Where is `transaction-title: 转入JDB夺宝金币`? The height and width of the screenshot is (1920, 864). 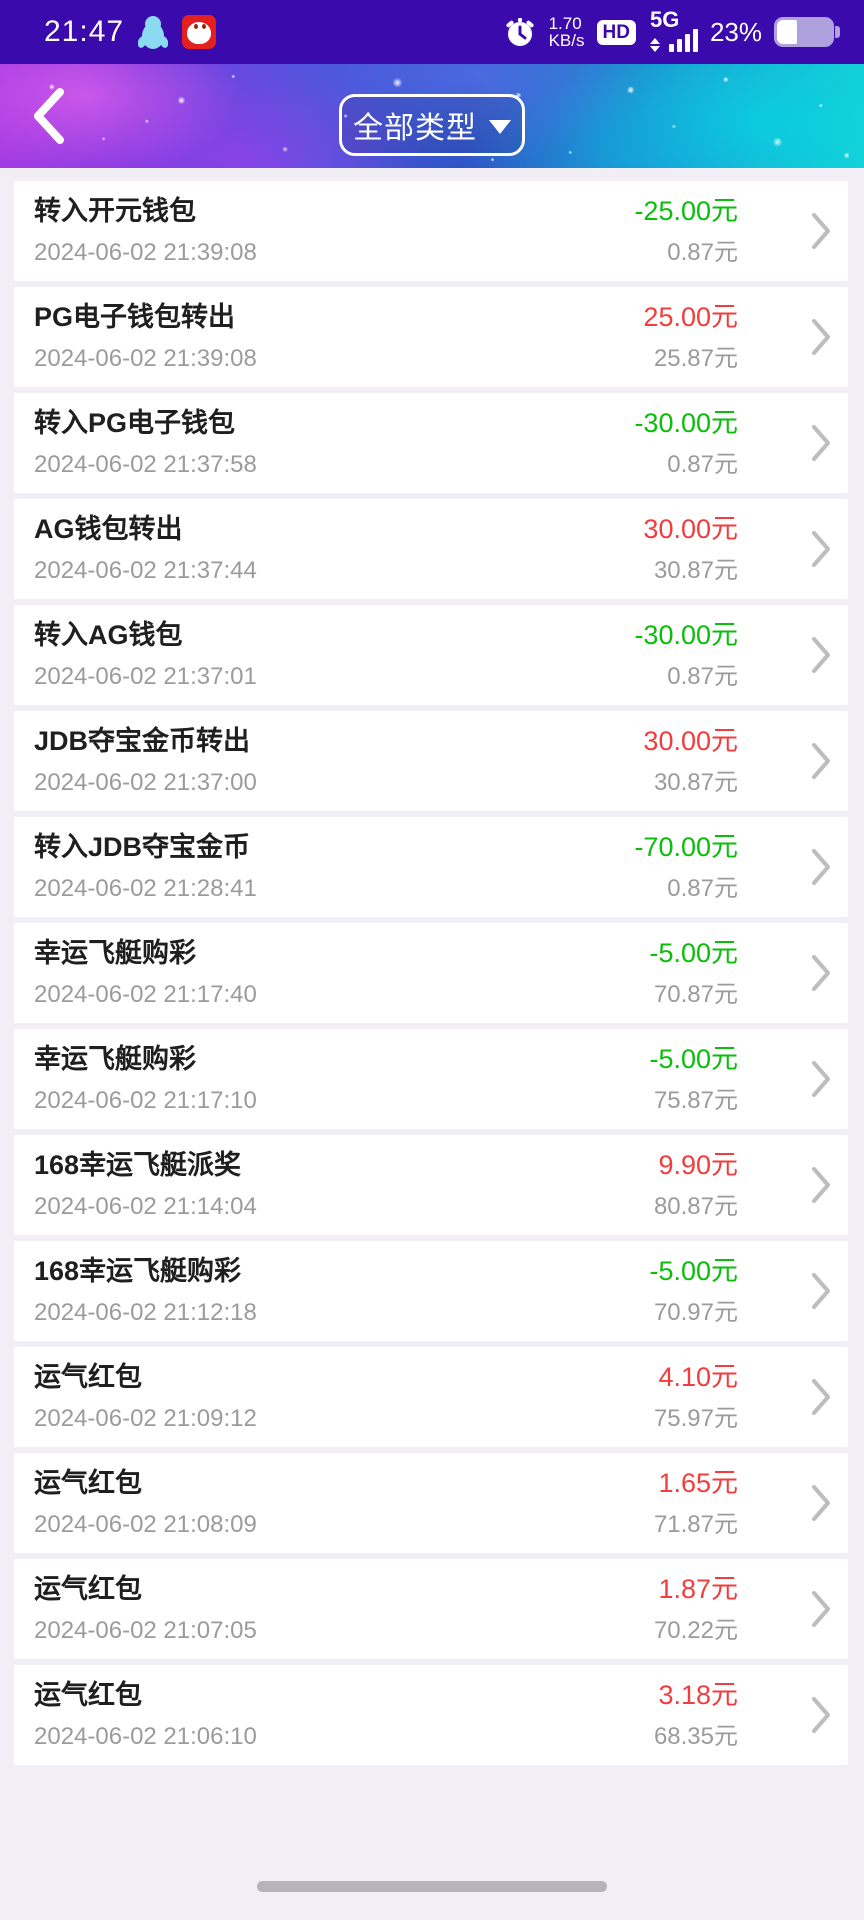 transaction-title: 转入JDB夺宝金币 is located at coordinates (142, 847).